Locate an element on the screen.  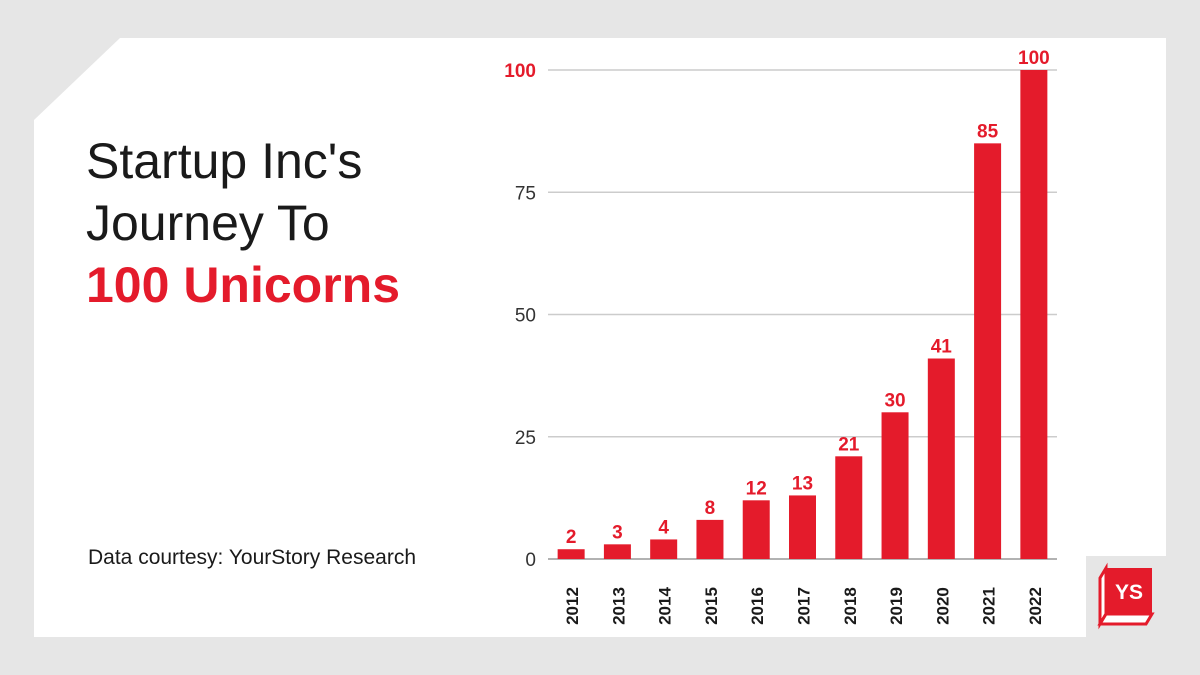
bar-2017 is located at coordinates (802, 527).